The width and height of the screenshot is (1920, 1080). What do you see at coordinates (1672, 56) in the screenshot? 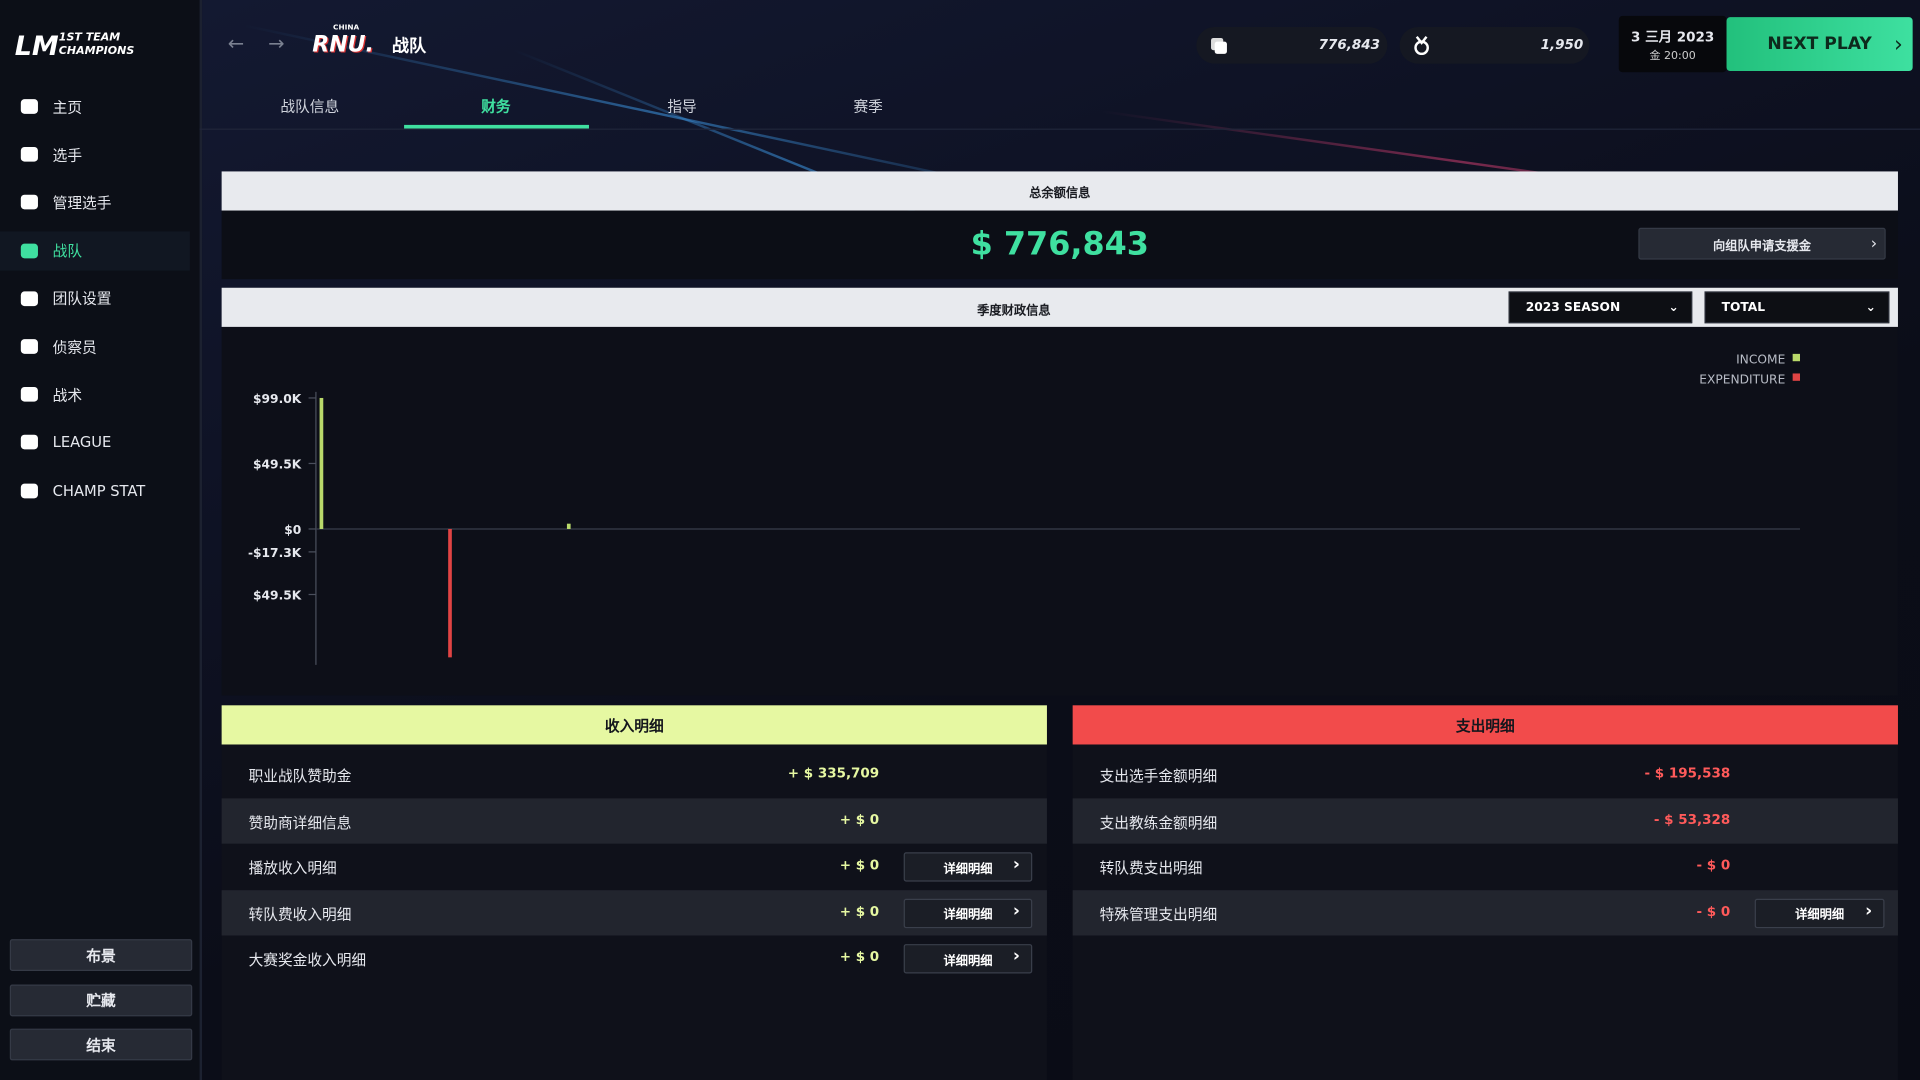
I see `time: 金 20:00` at bounding box center [1672, 56].